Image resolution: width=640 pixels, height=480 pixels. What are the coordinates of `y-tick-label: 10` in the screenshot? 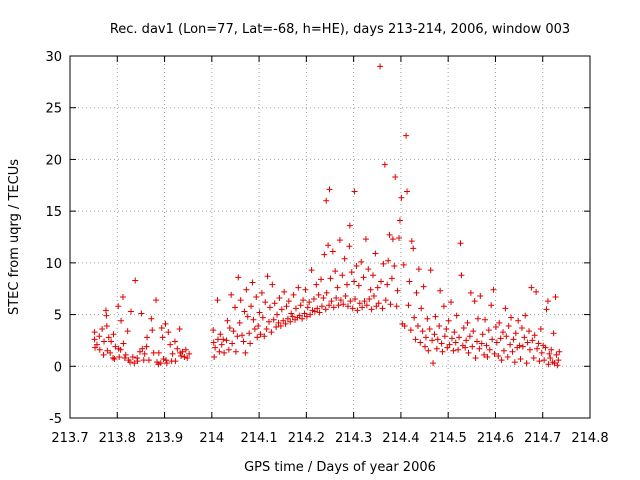 It's located at (53, 264).